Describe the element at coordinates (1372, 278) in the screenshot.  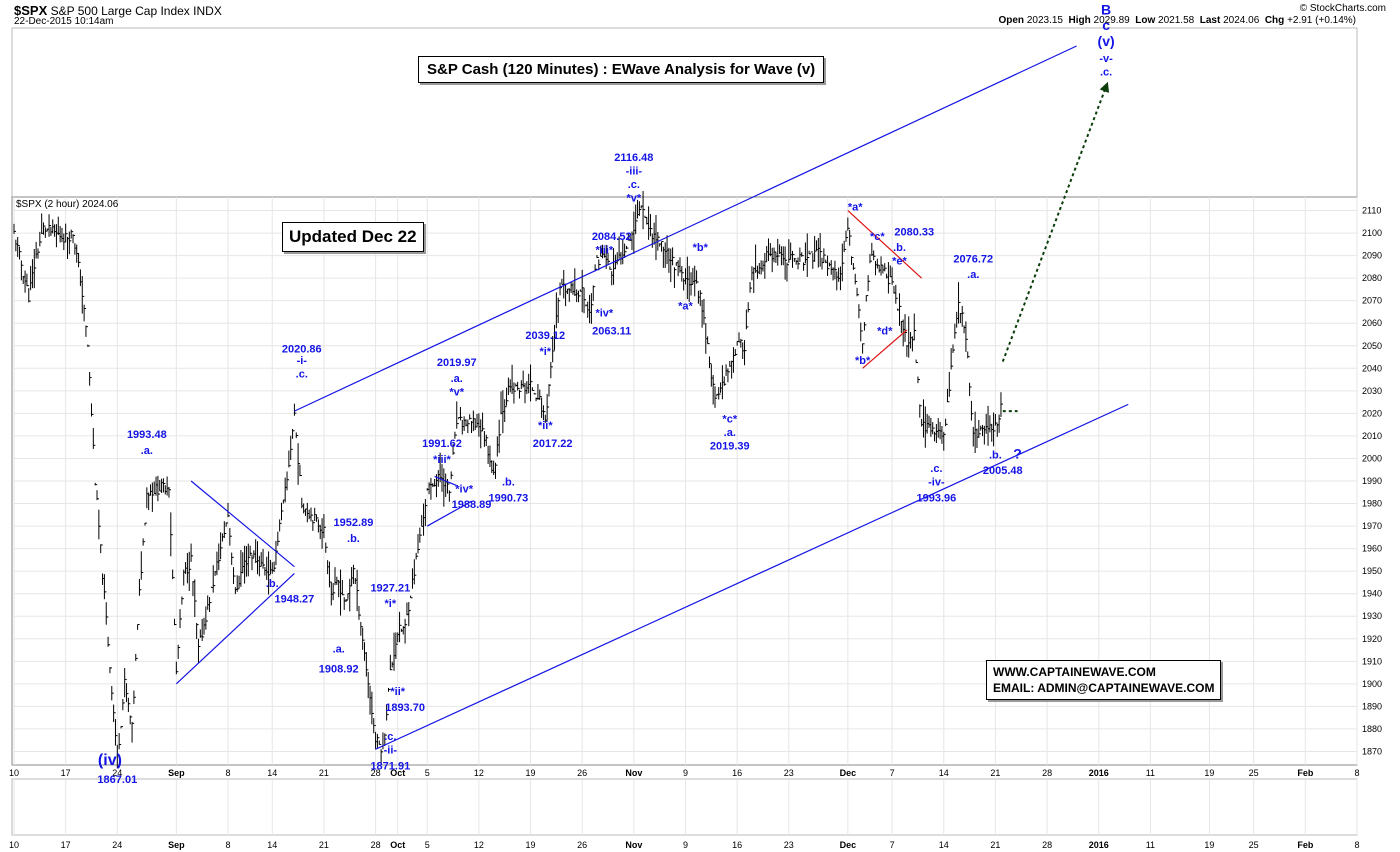
I see `y-tick-label: 2080` at that location.